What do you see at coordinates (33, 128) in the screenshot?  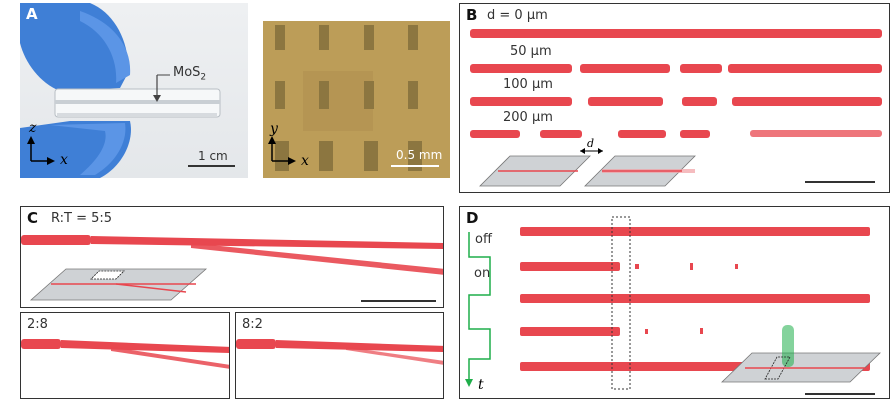 I see `axis-z-label: z` at bounding box center [33, 128].